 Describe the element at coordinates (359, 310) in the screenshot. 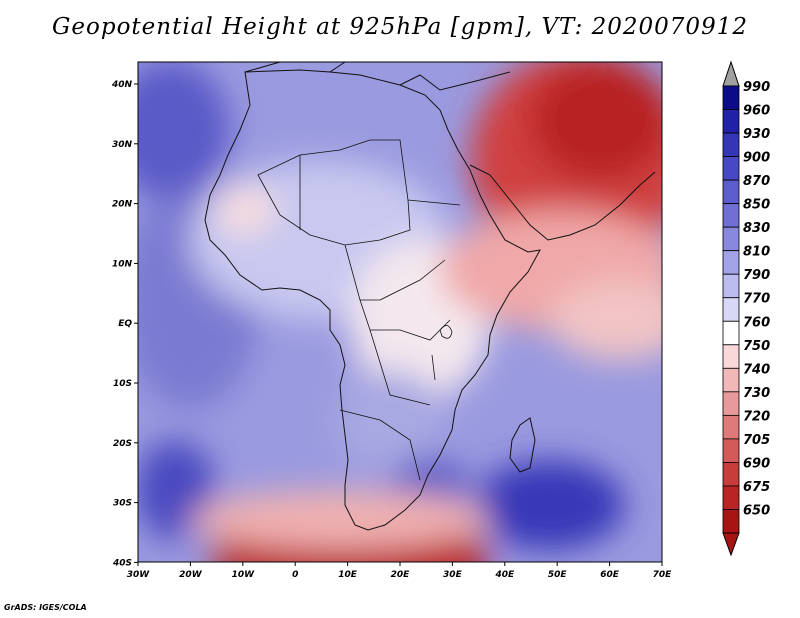

I see `country-borders` at that location.